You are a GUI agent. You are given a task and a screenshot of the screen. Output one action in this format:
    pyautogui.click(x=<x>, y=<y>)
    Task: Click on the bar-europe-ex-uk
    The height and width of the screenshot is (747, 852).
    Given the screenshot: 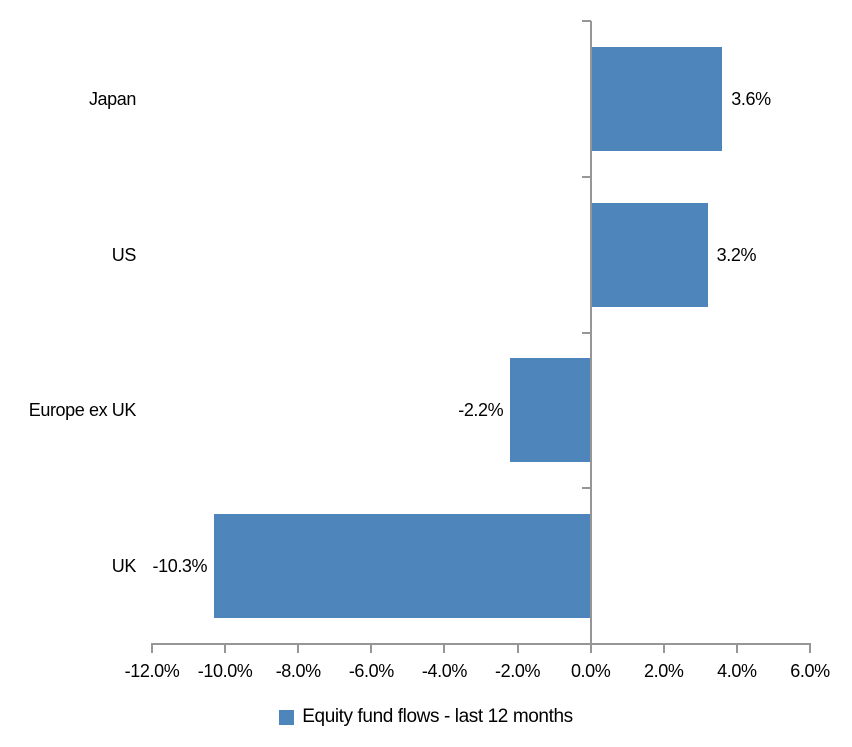 What is the action you would take?
    pyautogui.click(x=550, y=410)
    